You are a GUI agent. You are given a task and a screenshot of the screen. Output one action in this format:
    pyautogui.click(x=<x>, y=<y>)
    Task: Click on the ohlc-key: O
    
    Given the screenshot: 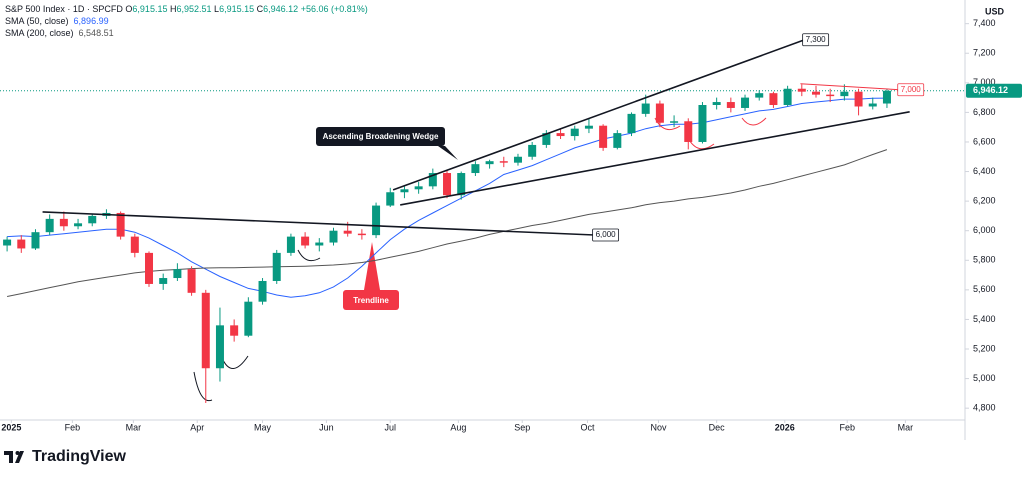 What is the action you would take?
    pyautogui.click(x=129, y=9)
    